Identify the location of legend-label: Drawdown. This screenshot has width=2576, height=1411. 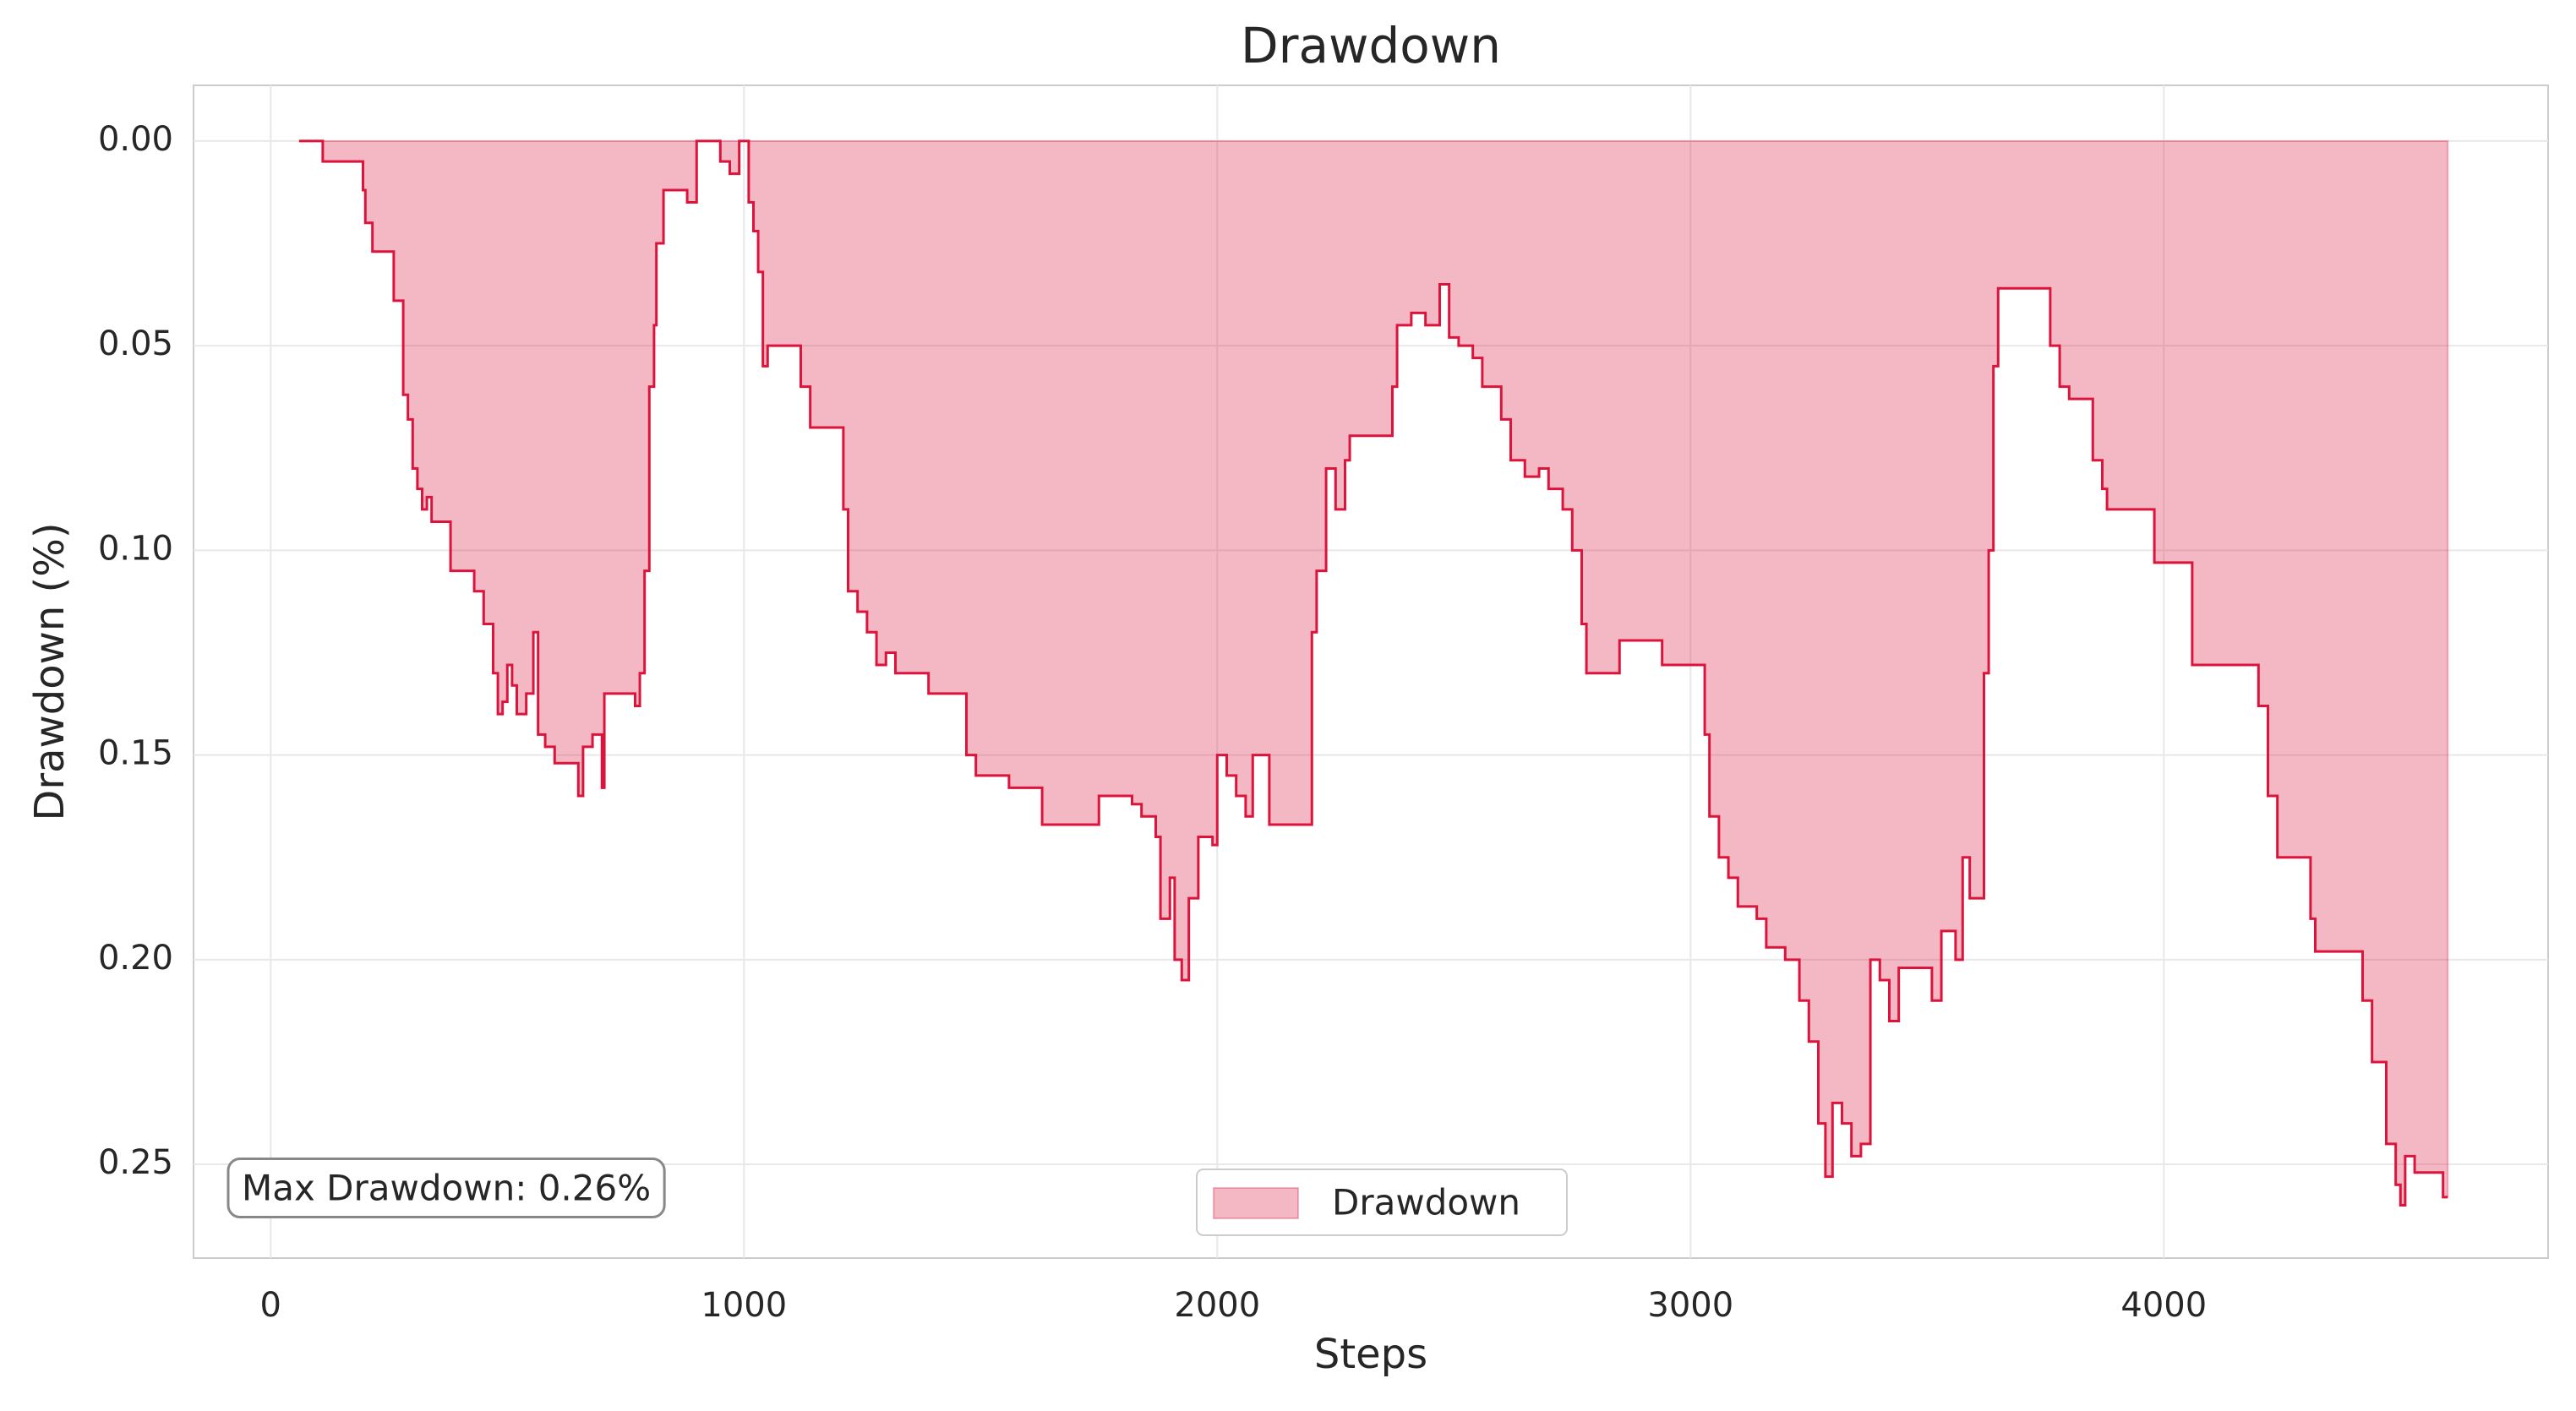
(1426, 1202).